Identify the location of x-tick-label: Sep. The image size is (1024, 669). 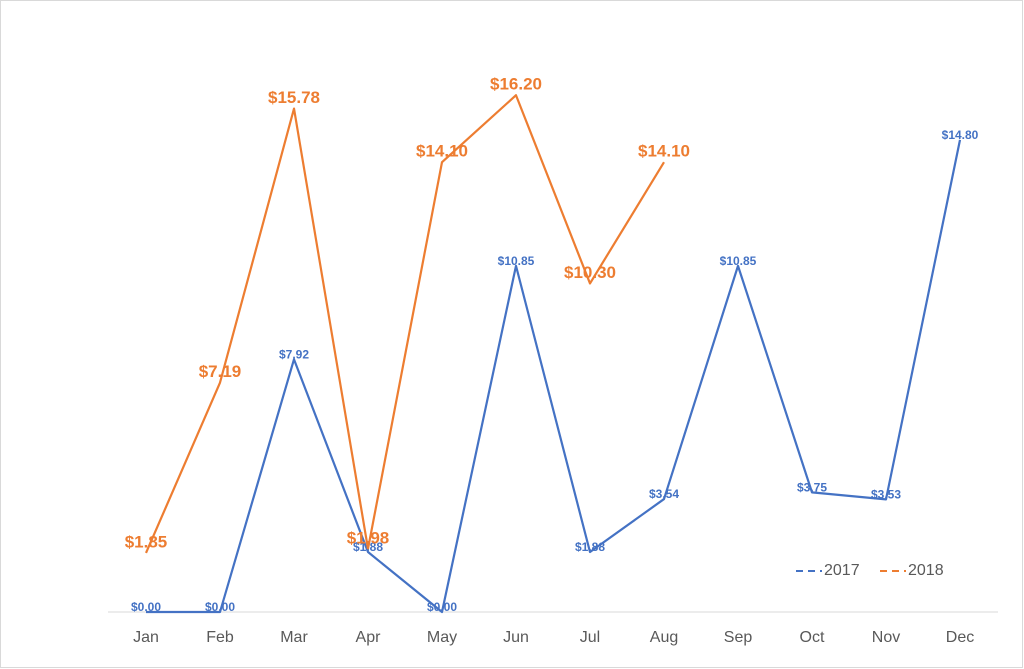
(738, 637).